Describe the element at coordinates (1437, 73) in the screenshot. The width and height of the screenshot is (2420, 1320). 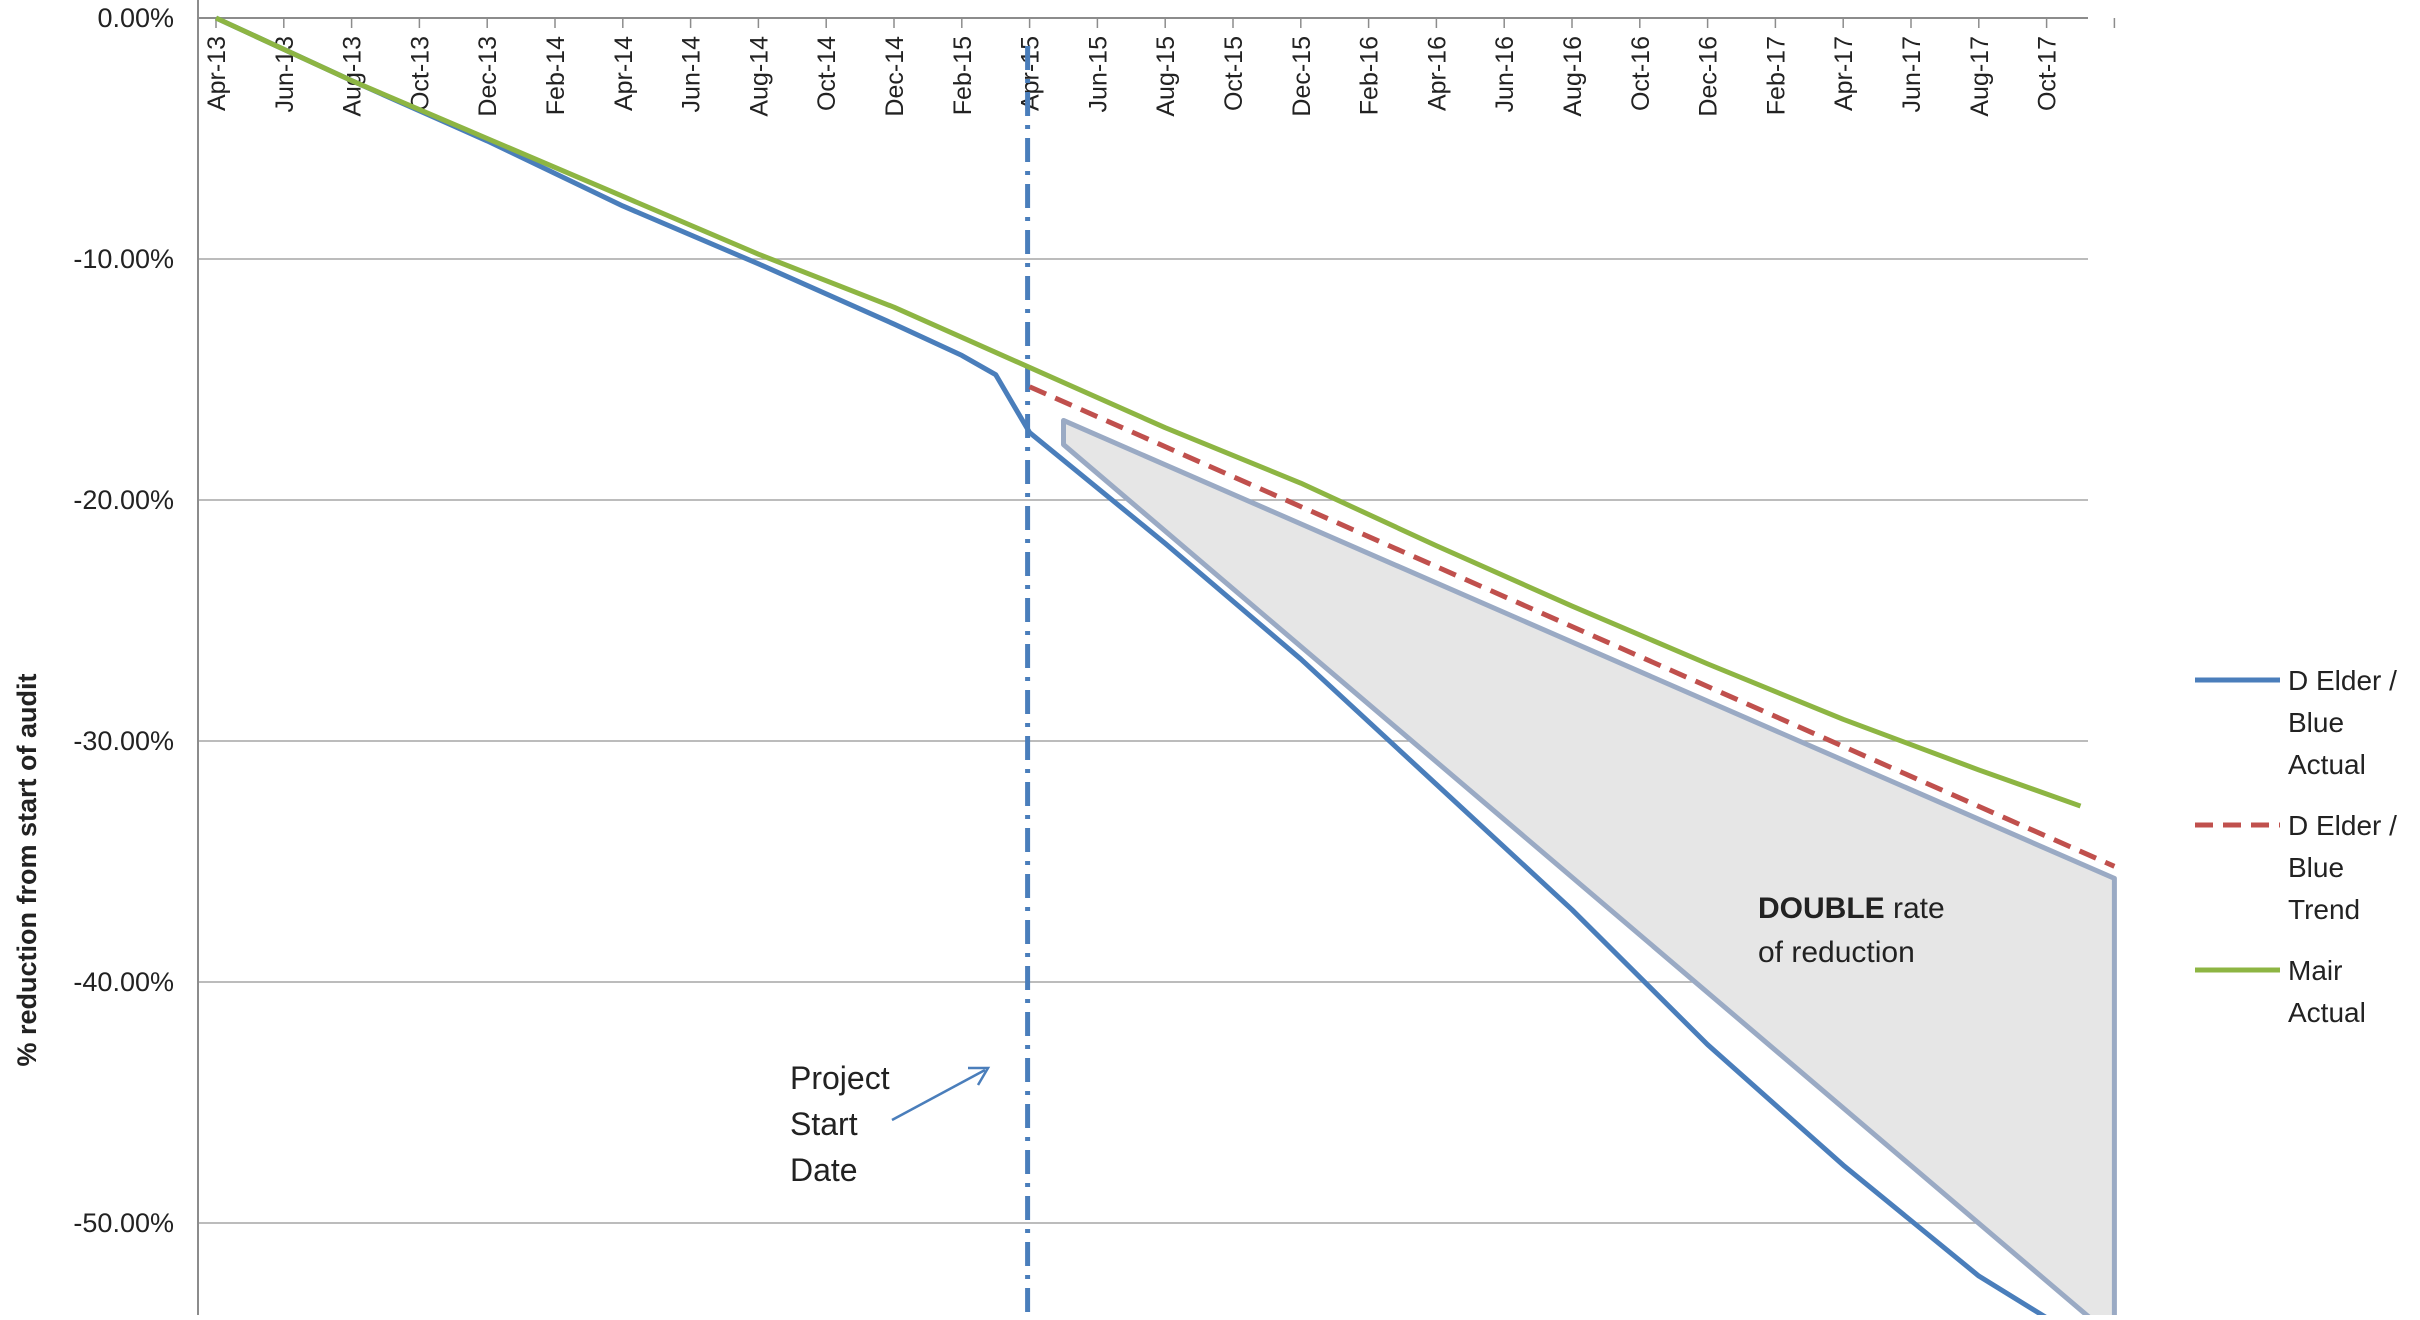
I see `x-tick-label: Apr-16` at that location.